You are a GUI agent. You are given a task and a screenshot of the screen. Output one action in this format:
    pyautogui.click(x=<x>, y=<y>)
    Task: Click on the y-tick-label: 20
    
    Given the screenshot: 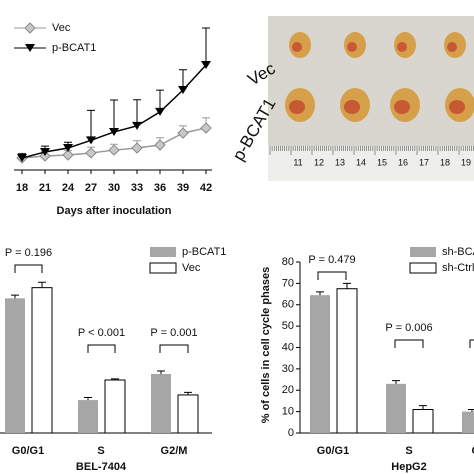 What is the action you would take?
    pyautogui.click(x=288, y=390)
    